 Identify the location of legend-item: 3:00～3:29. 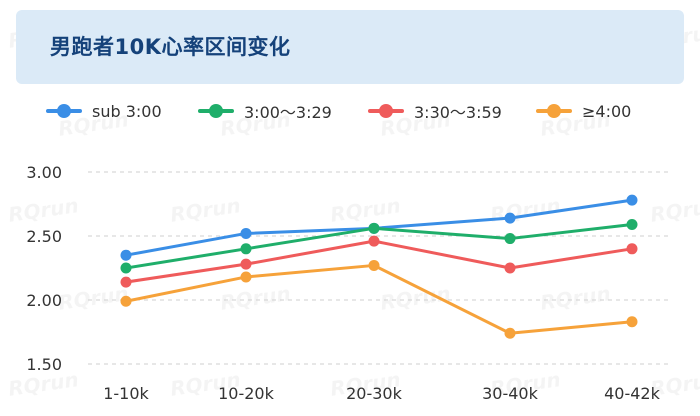
(265, 111).